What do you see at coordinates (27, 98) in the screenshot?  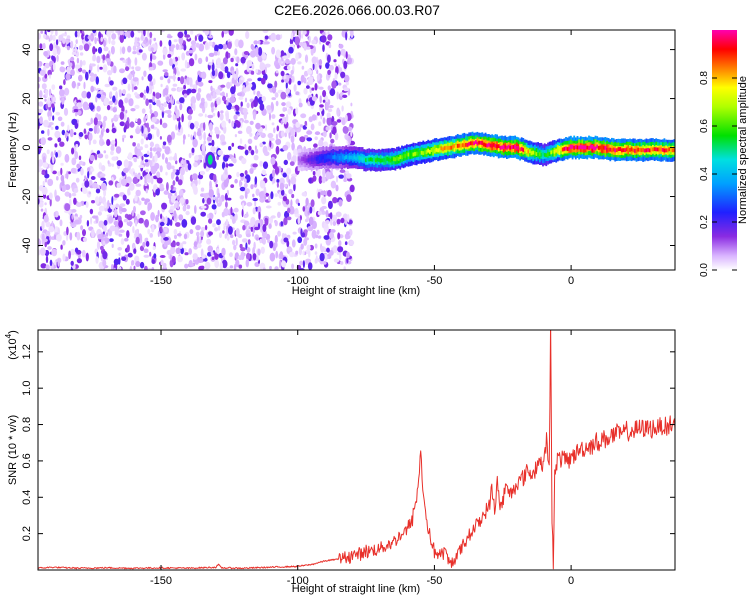 I see `spectrogram-ytick-label: 20` at bounding box center [27, 98].